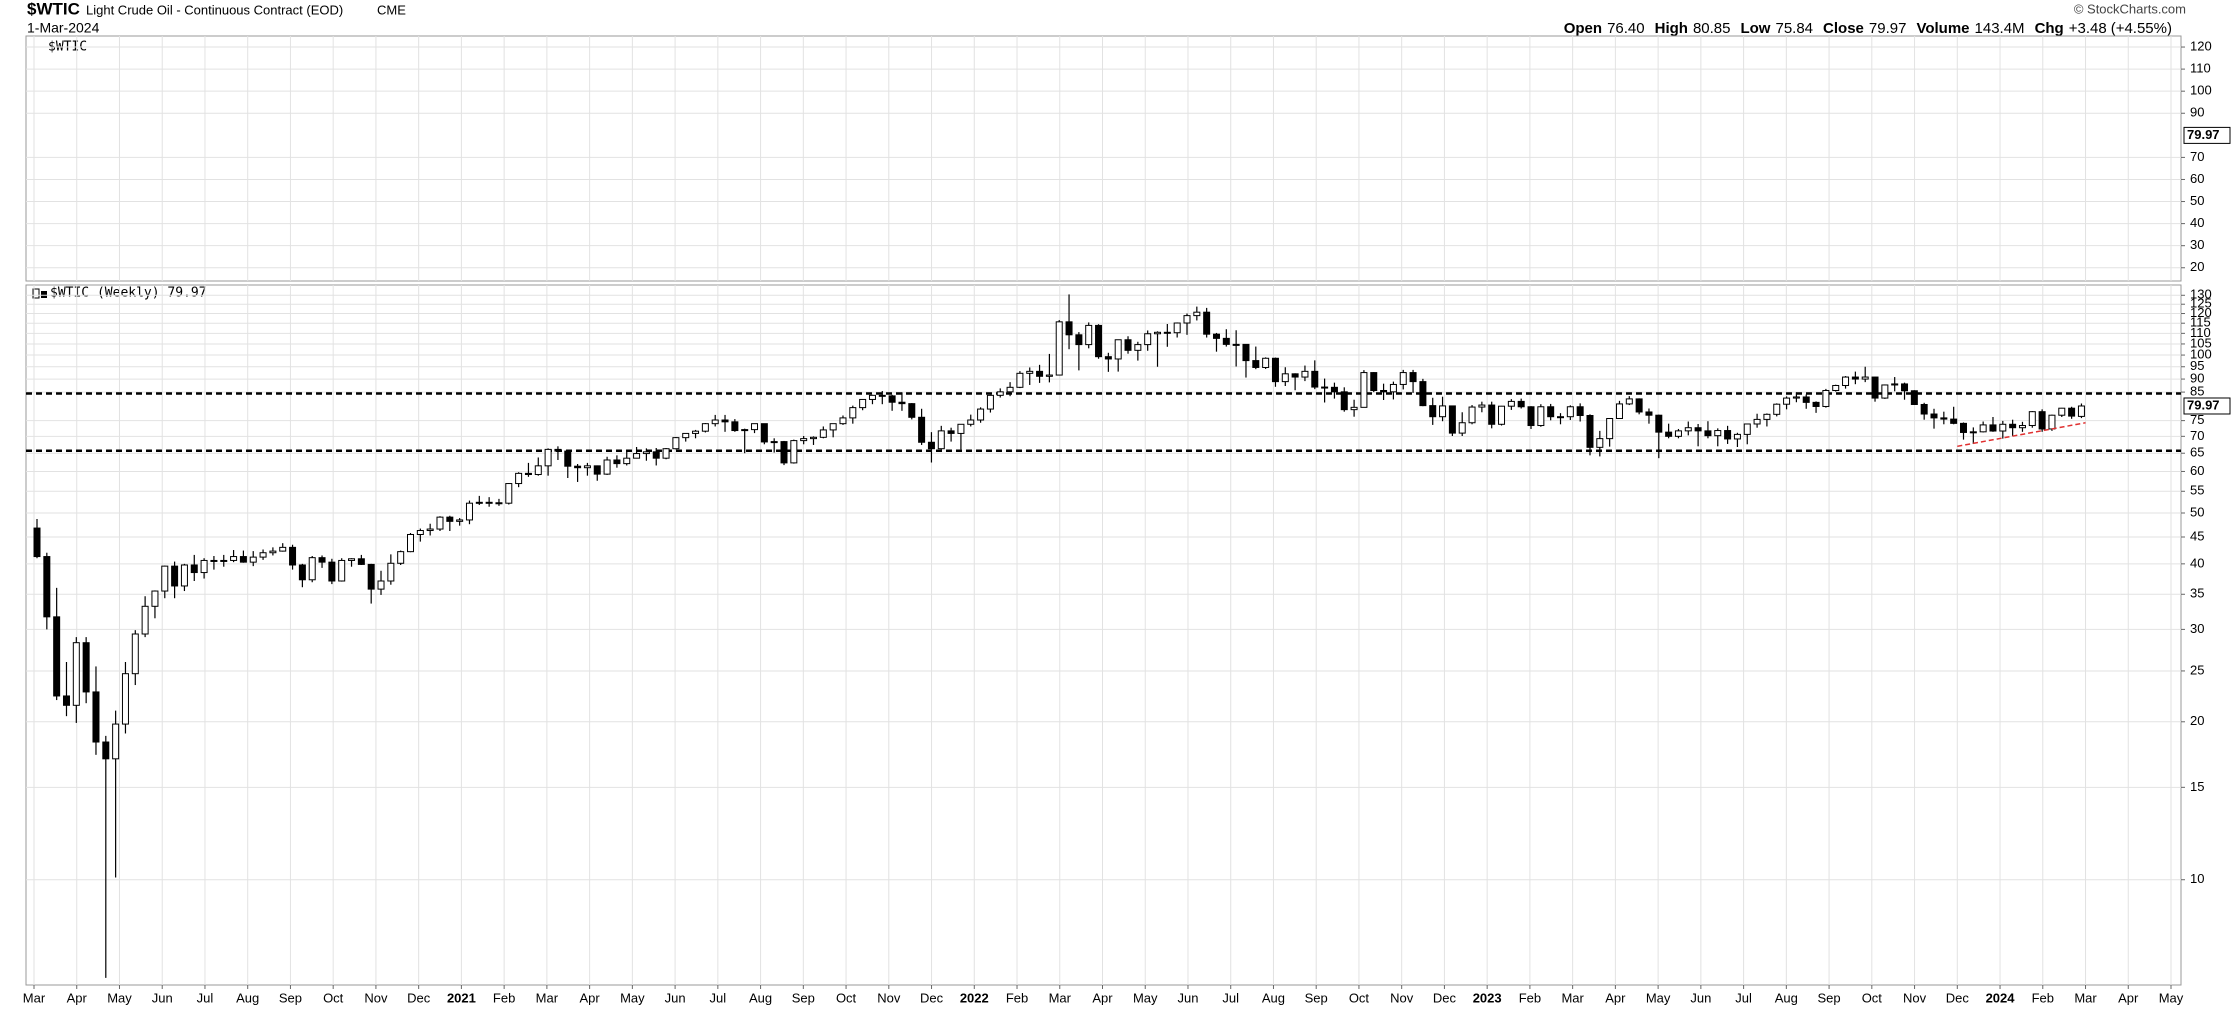 Image resolution: width=2238 pixels, height=1018 pixels. What do you see at coordinates (2197, 200) in the screenshot?
I see `y-tick-label: 50` at bounding box center [2197, 200].